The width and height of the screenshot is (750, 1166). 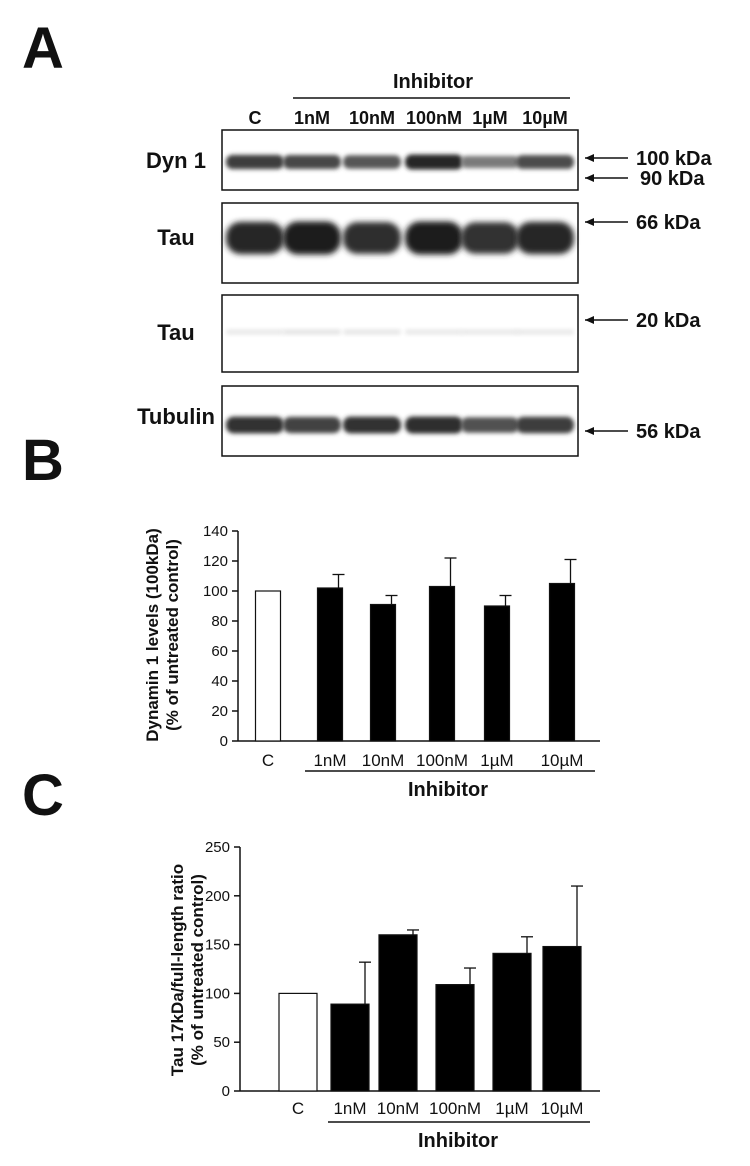 I want to click on y-tick-label: 50, so click(x=221, y=1042).